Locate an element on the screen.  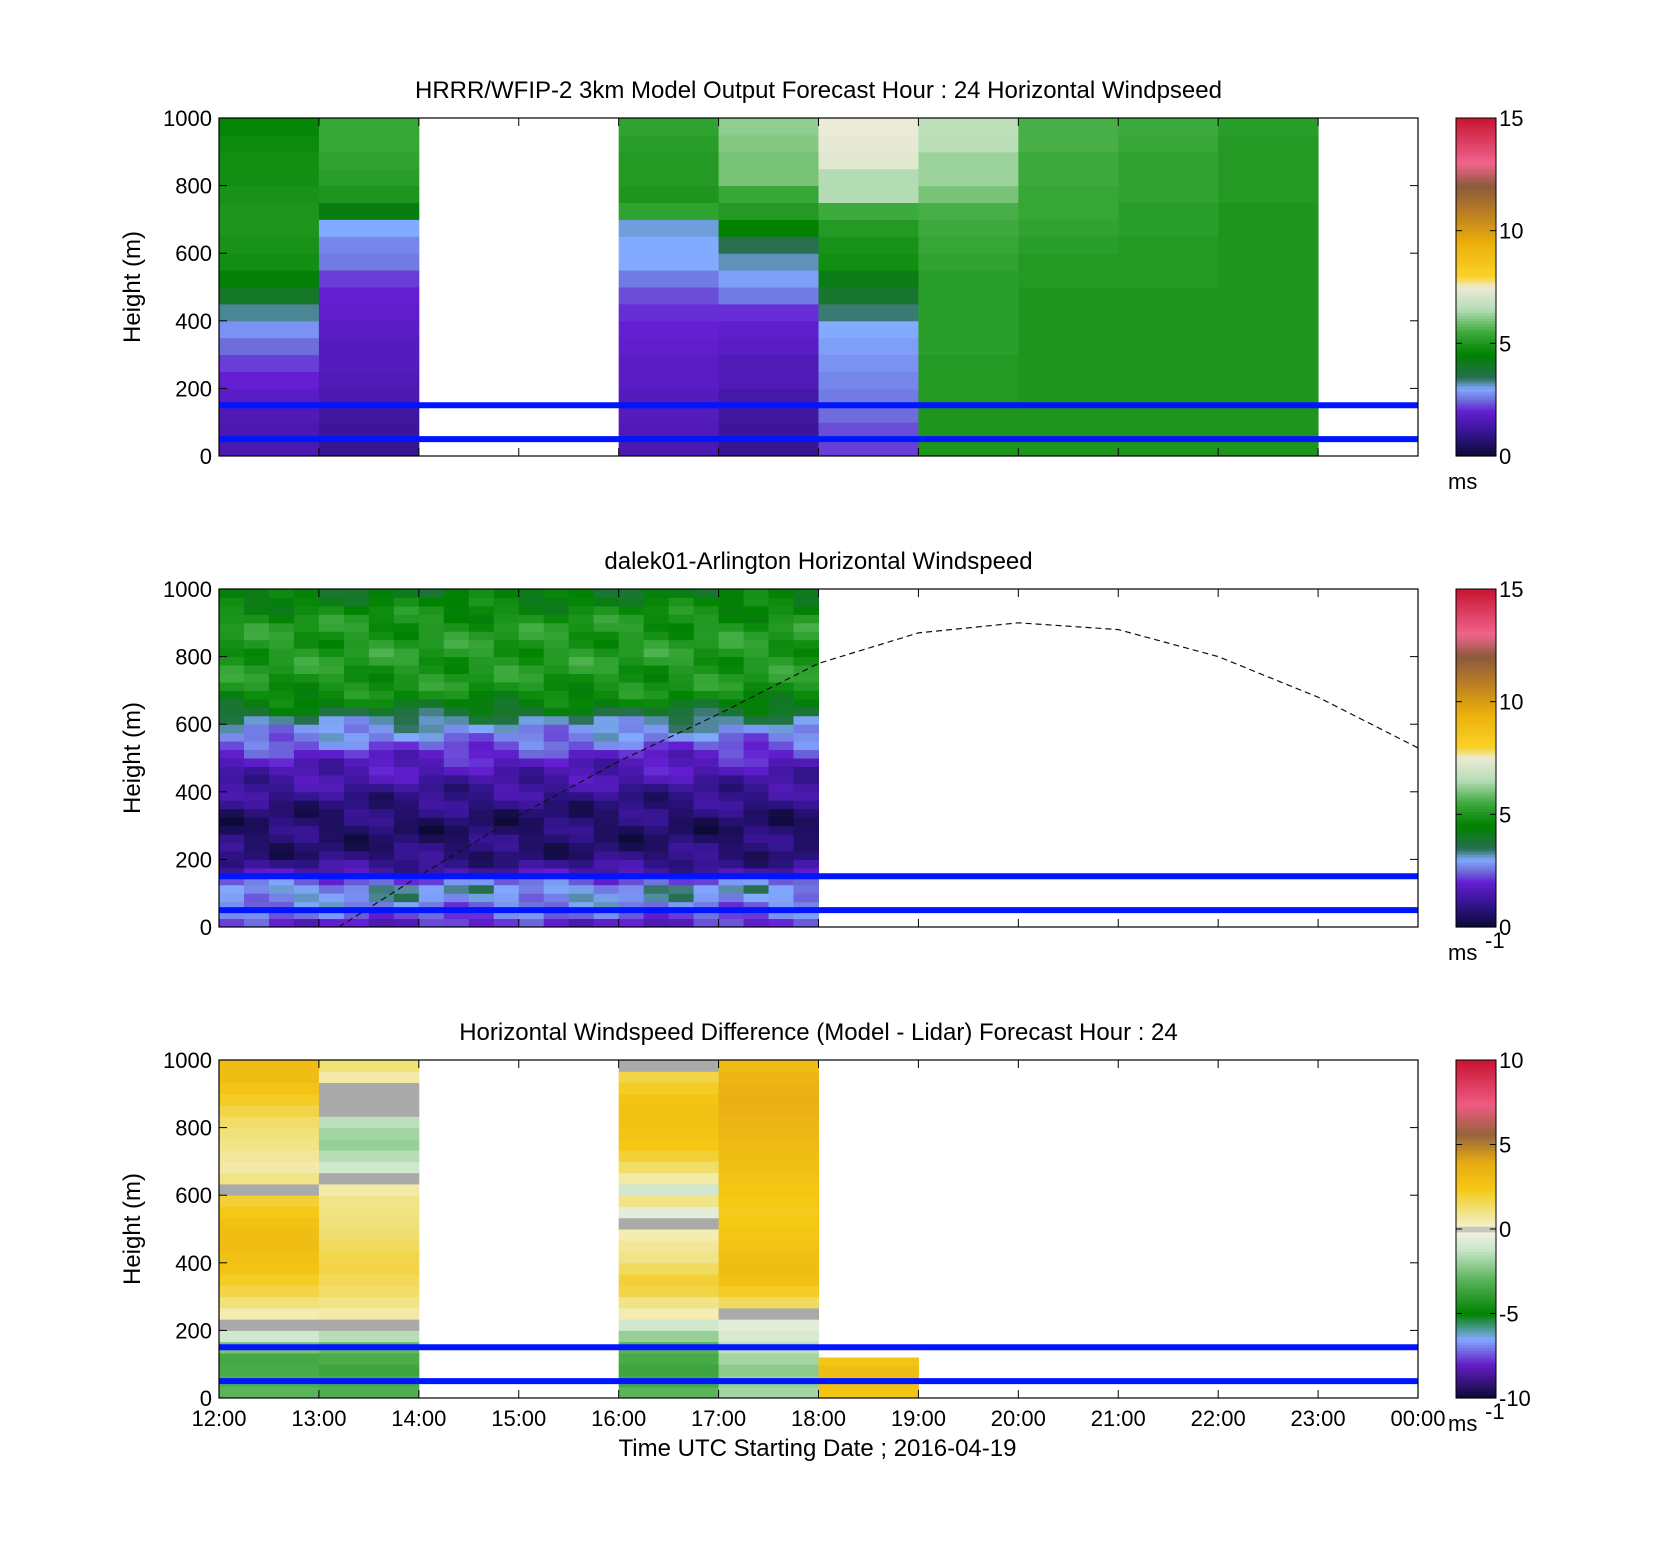
x-tick-label: 15:00 is located at coordinates (518, 1418).